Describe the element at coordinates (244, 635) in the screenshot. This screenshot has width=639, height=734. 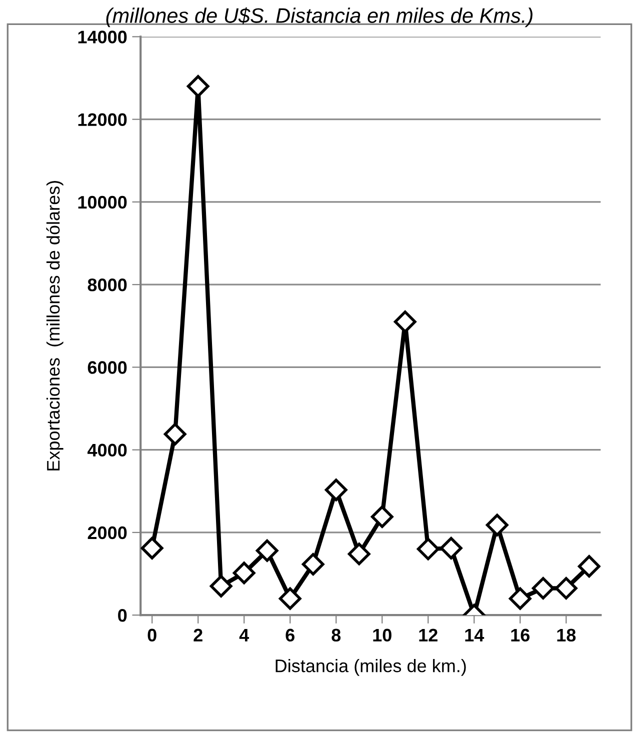
I see `x-tick-label: 4` at that location.